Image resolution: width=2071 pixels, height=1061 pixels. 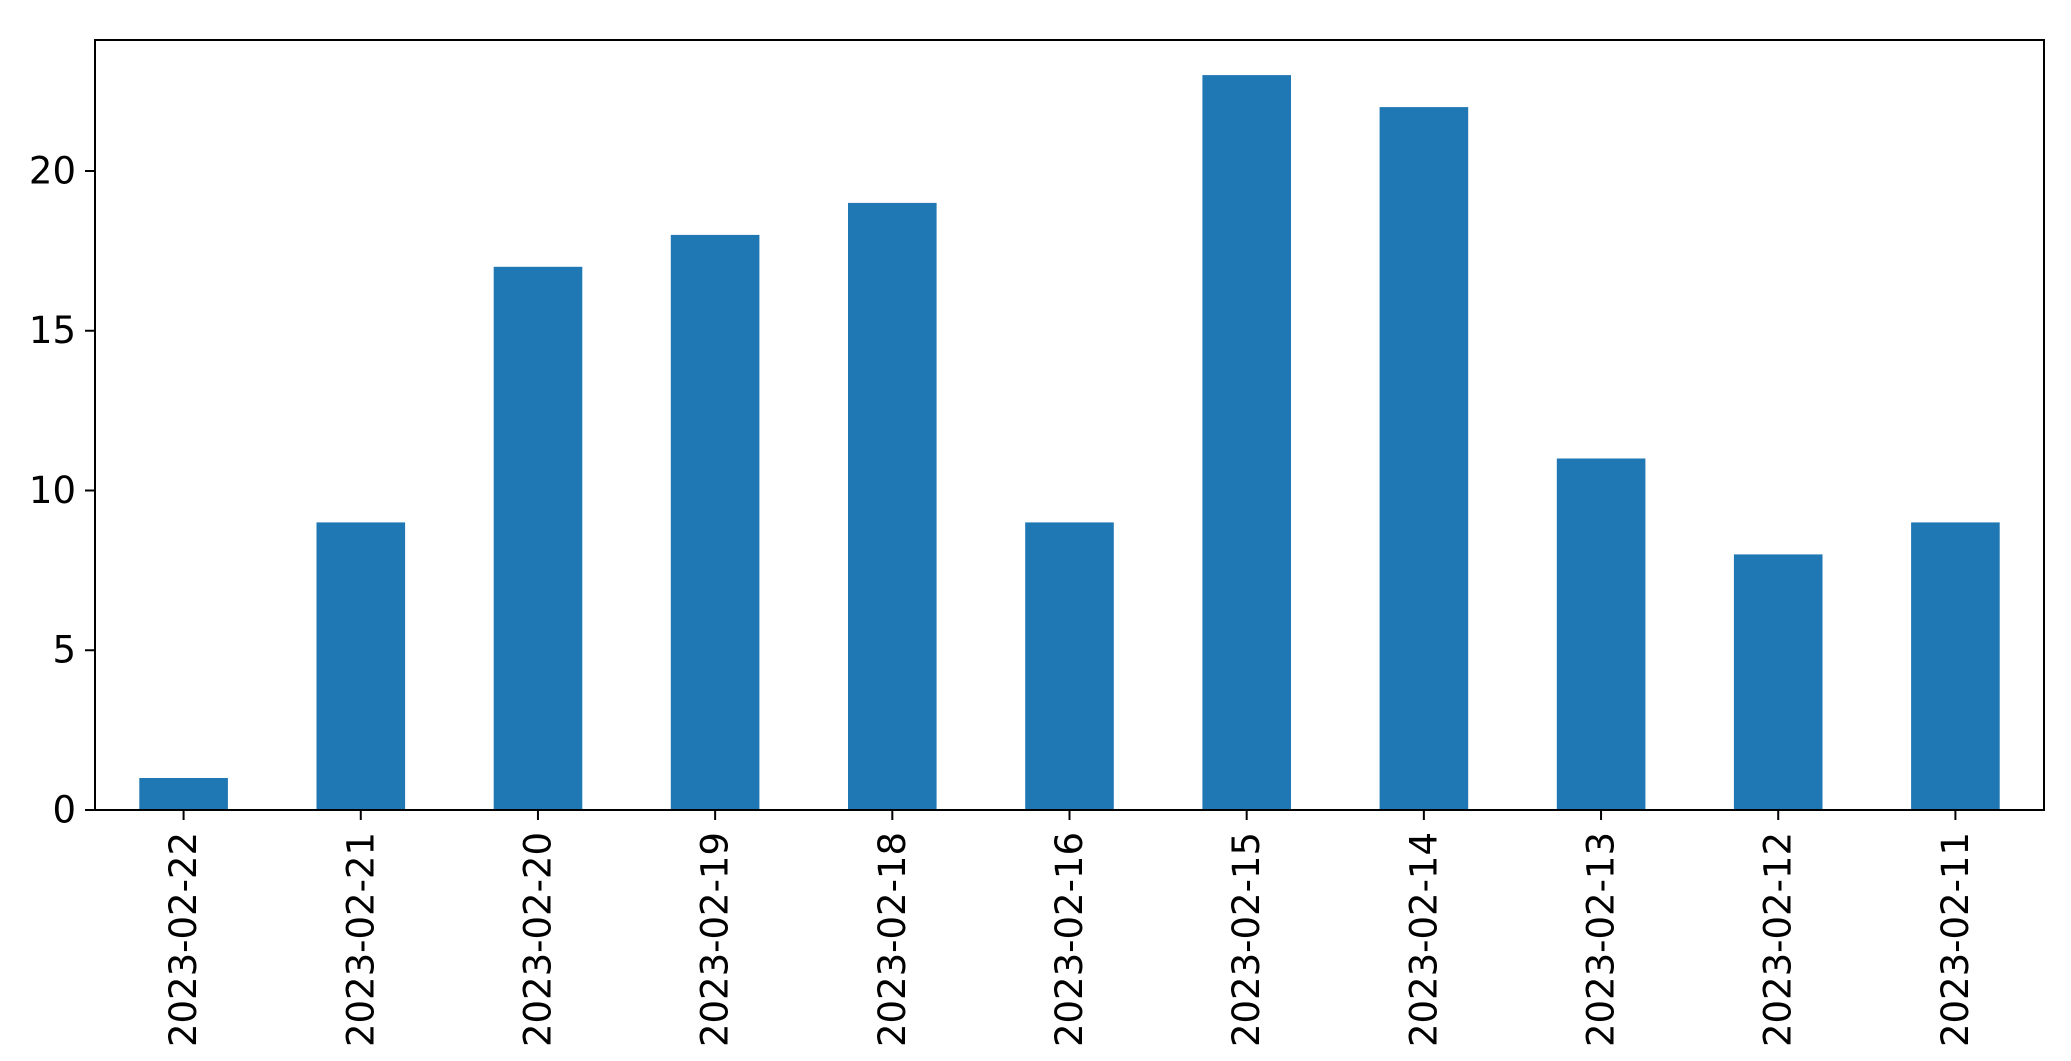 What do you see at coordinates (64, 650) in the screenshot?
I see `y-tick-label: 5` at bounding box center [64, 650].